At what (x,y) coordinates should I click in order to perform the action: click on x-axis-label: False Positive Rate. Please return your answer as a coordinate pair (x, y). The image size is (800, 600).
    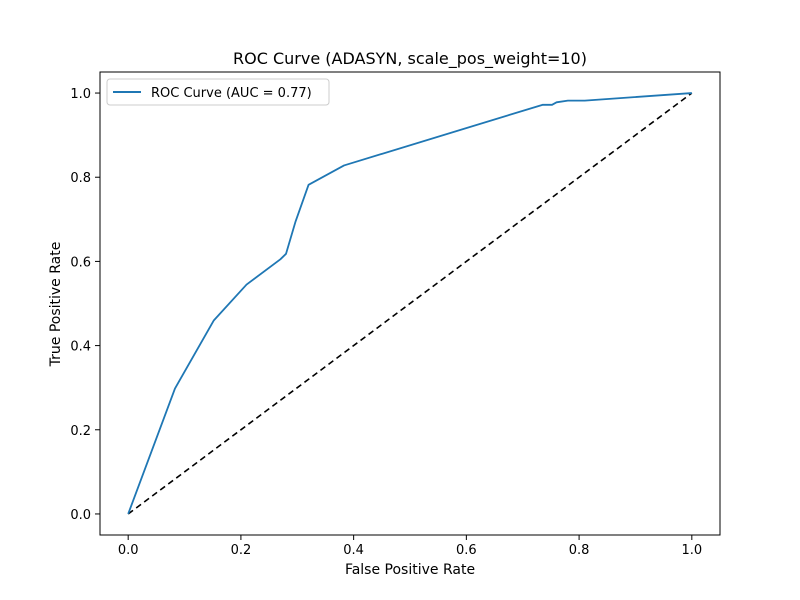
    Looking at the image, I should click on (410, 570).